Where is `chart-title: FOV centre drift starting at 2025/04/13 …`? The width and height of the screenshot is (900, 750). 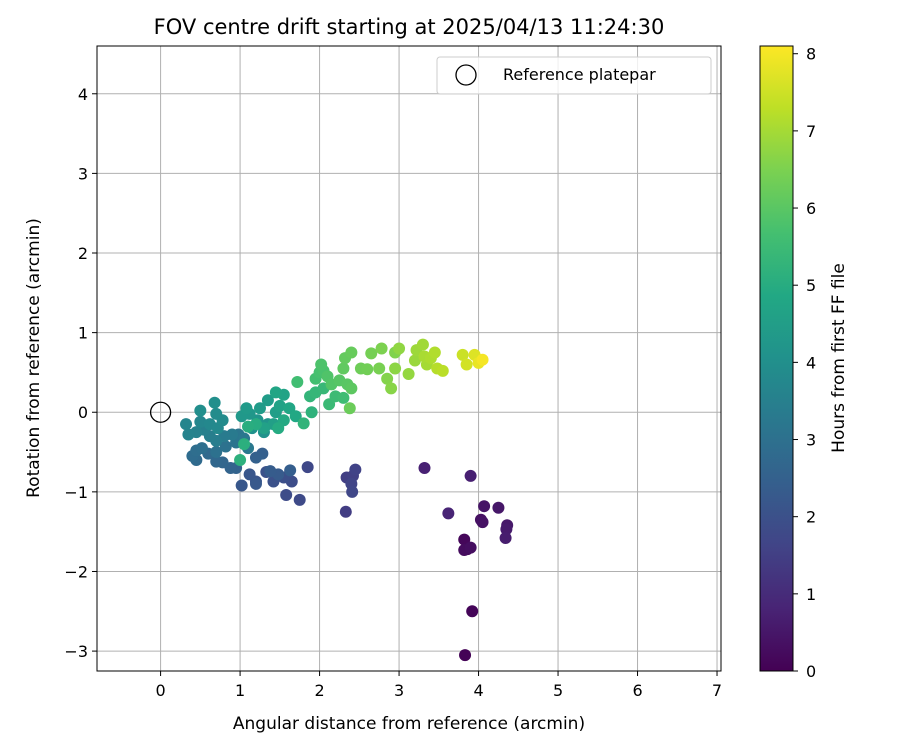 chart-title: FOV centre drift starting at 2025/04/13 … is located at coordinates (409, 27).